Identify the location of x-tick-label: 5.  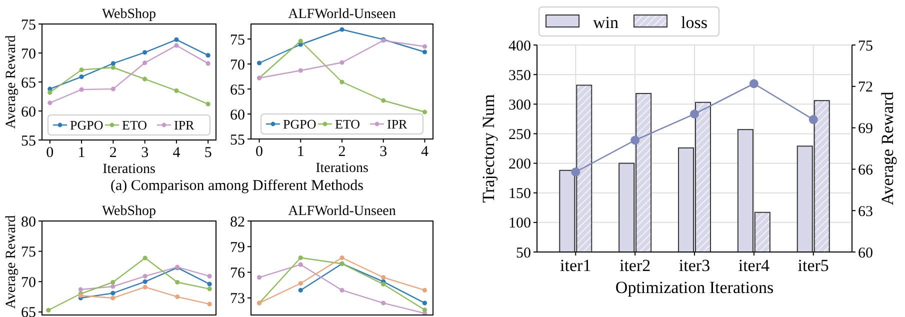
(208, 153).